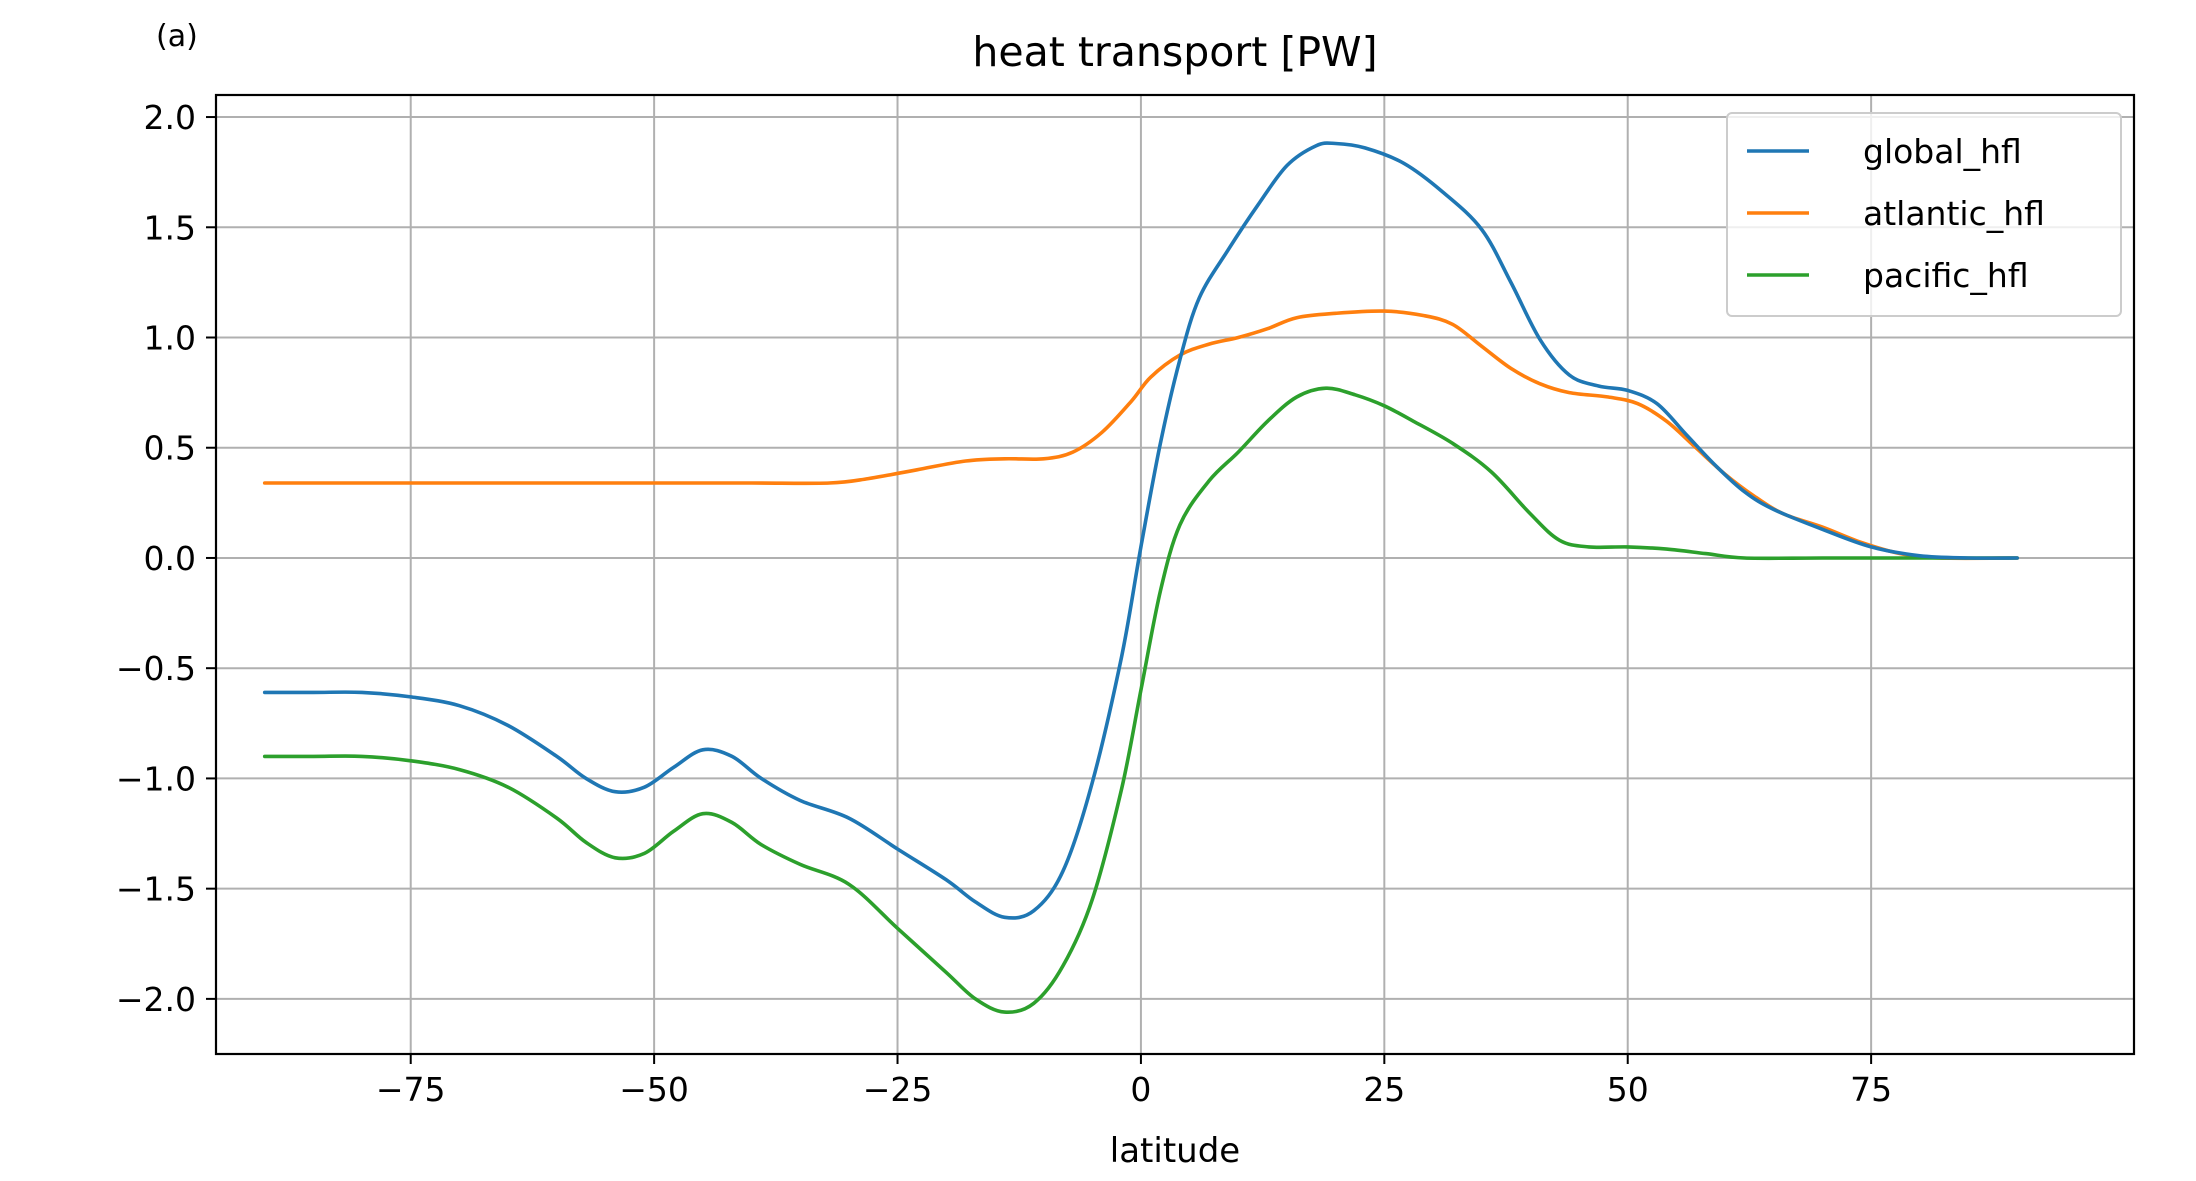  I want to click on y-tick-label: 2.0, so click(170, 117).